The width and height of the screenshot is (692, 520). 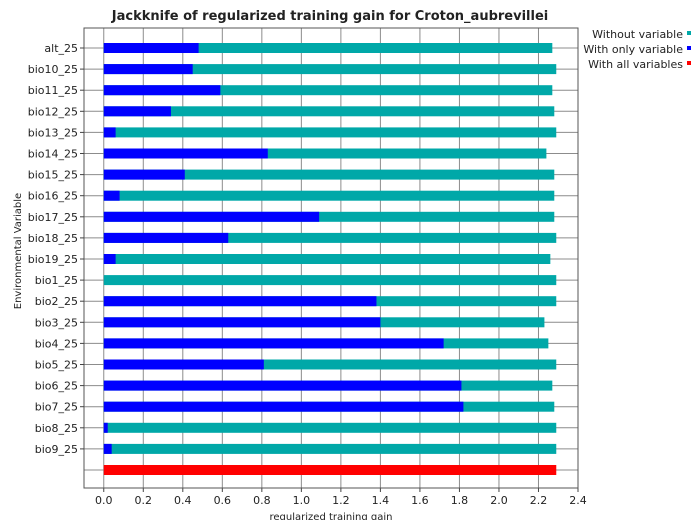 What do you see at coordinates (53, 238) in the screenshot?
I see `category-label: bio18_25` at bounding box center [53, 238].